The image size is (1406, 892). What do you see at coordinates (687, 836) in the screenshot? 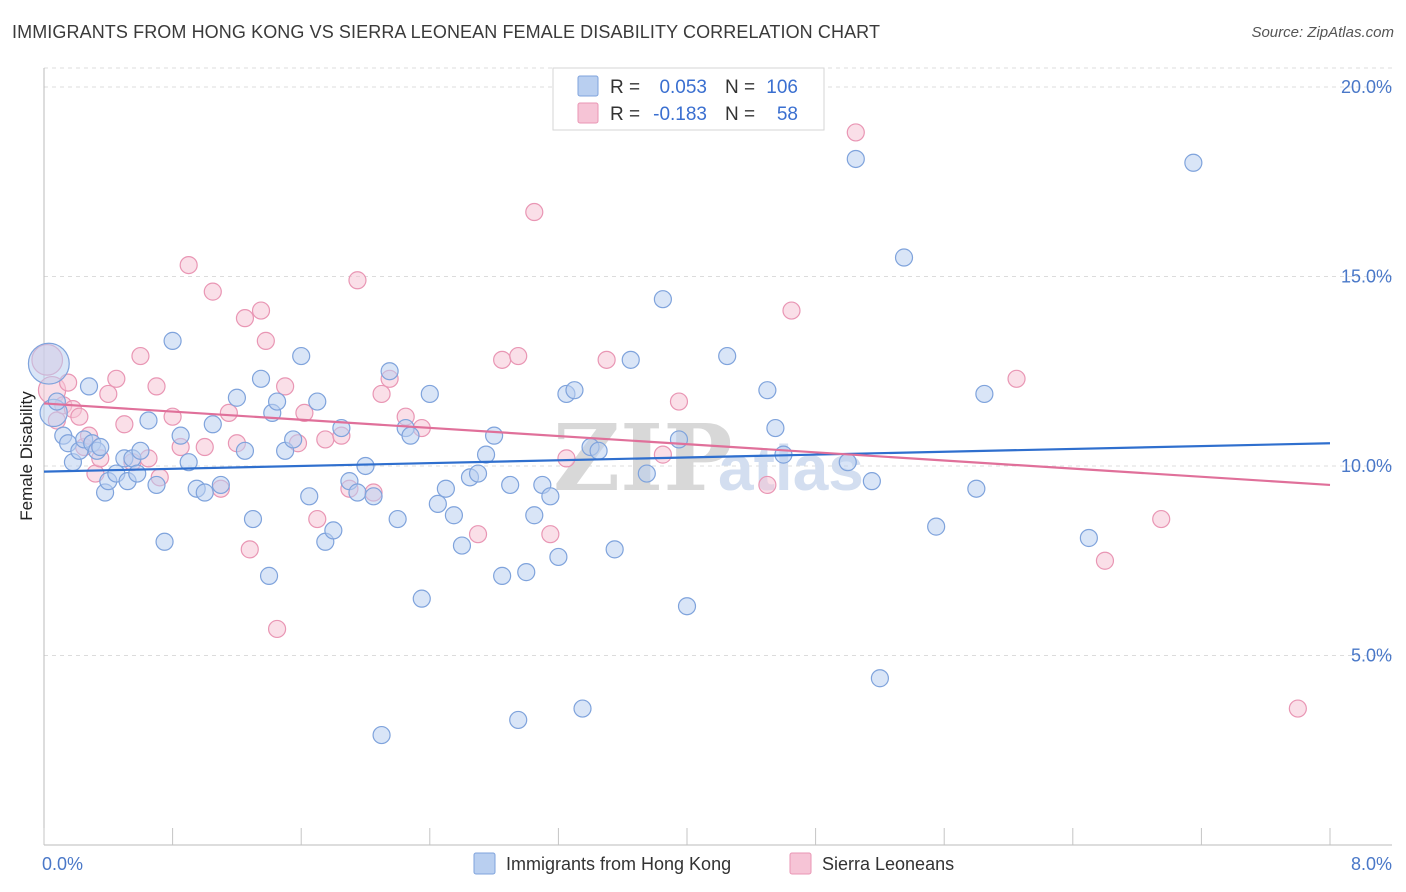
I see `x-ticks` at bounding box center [687, 836].